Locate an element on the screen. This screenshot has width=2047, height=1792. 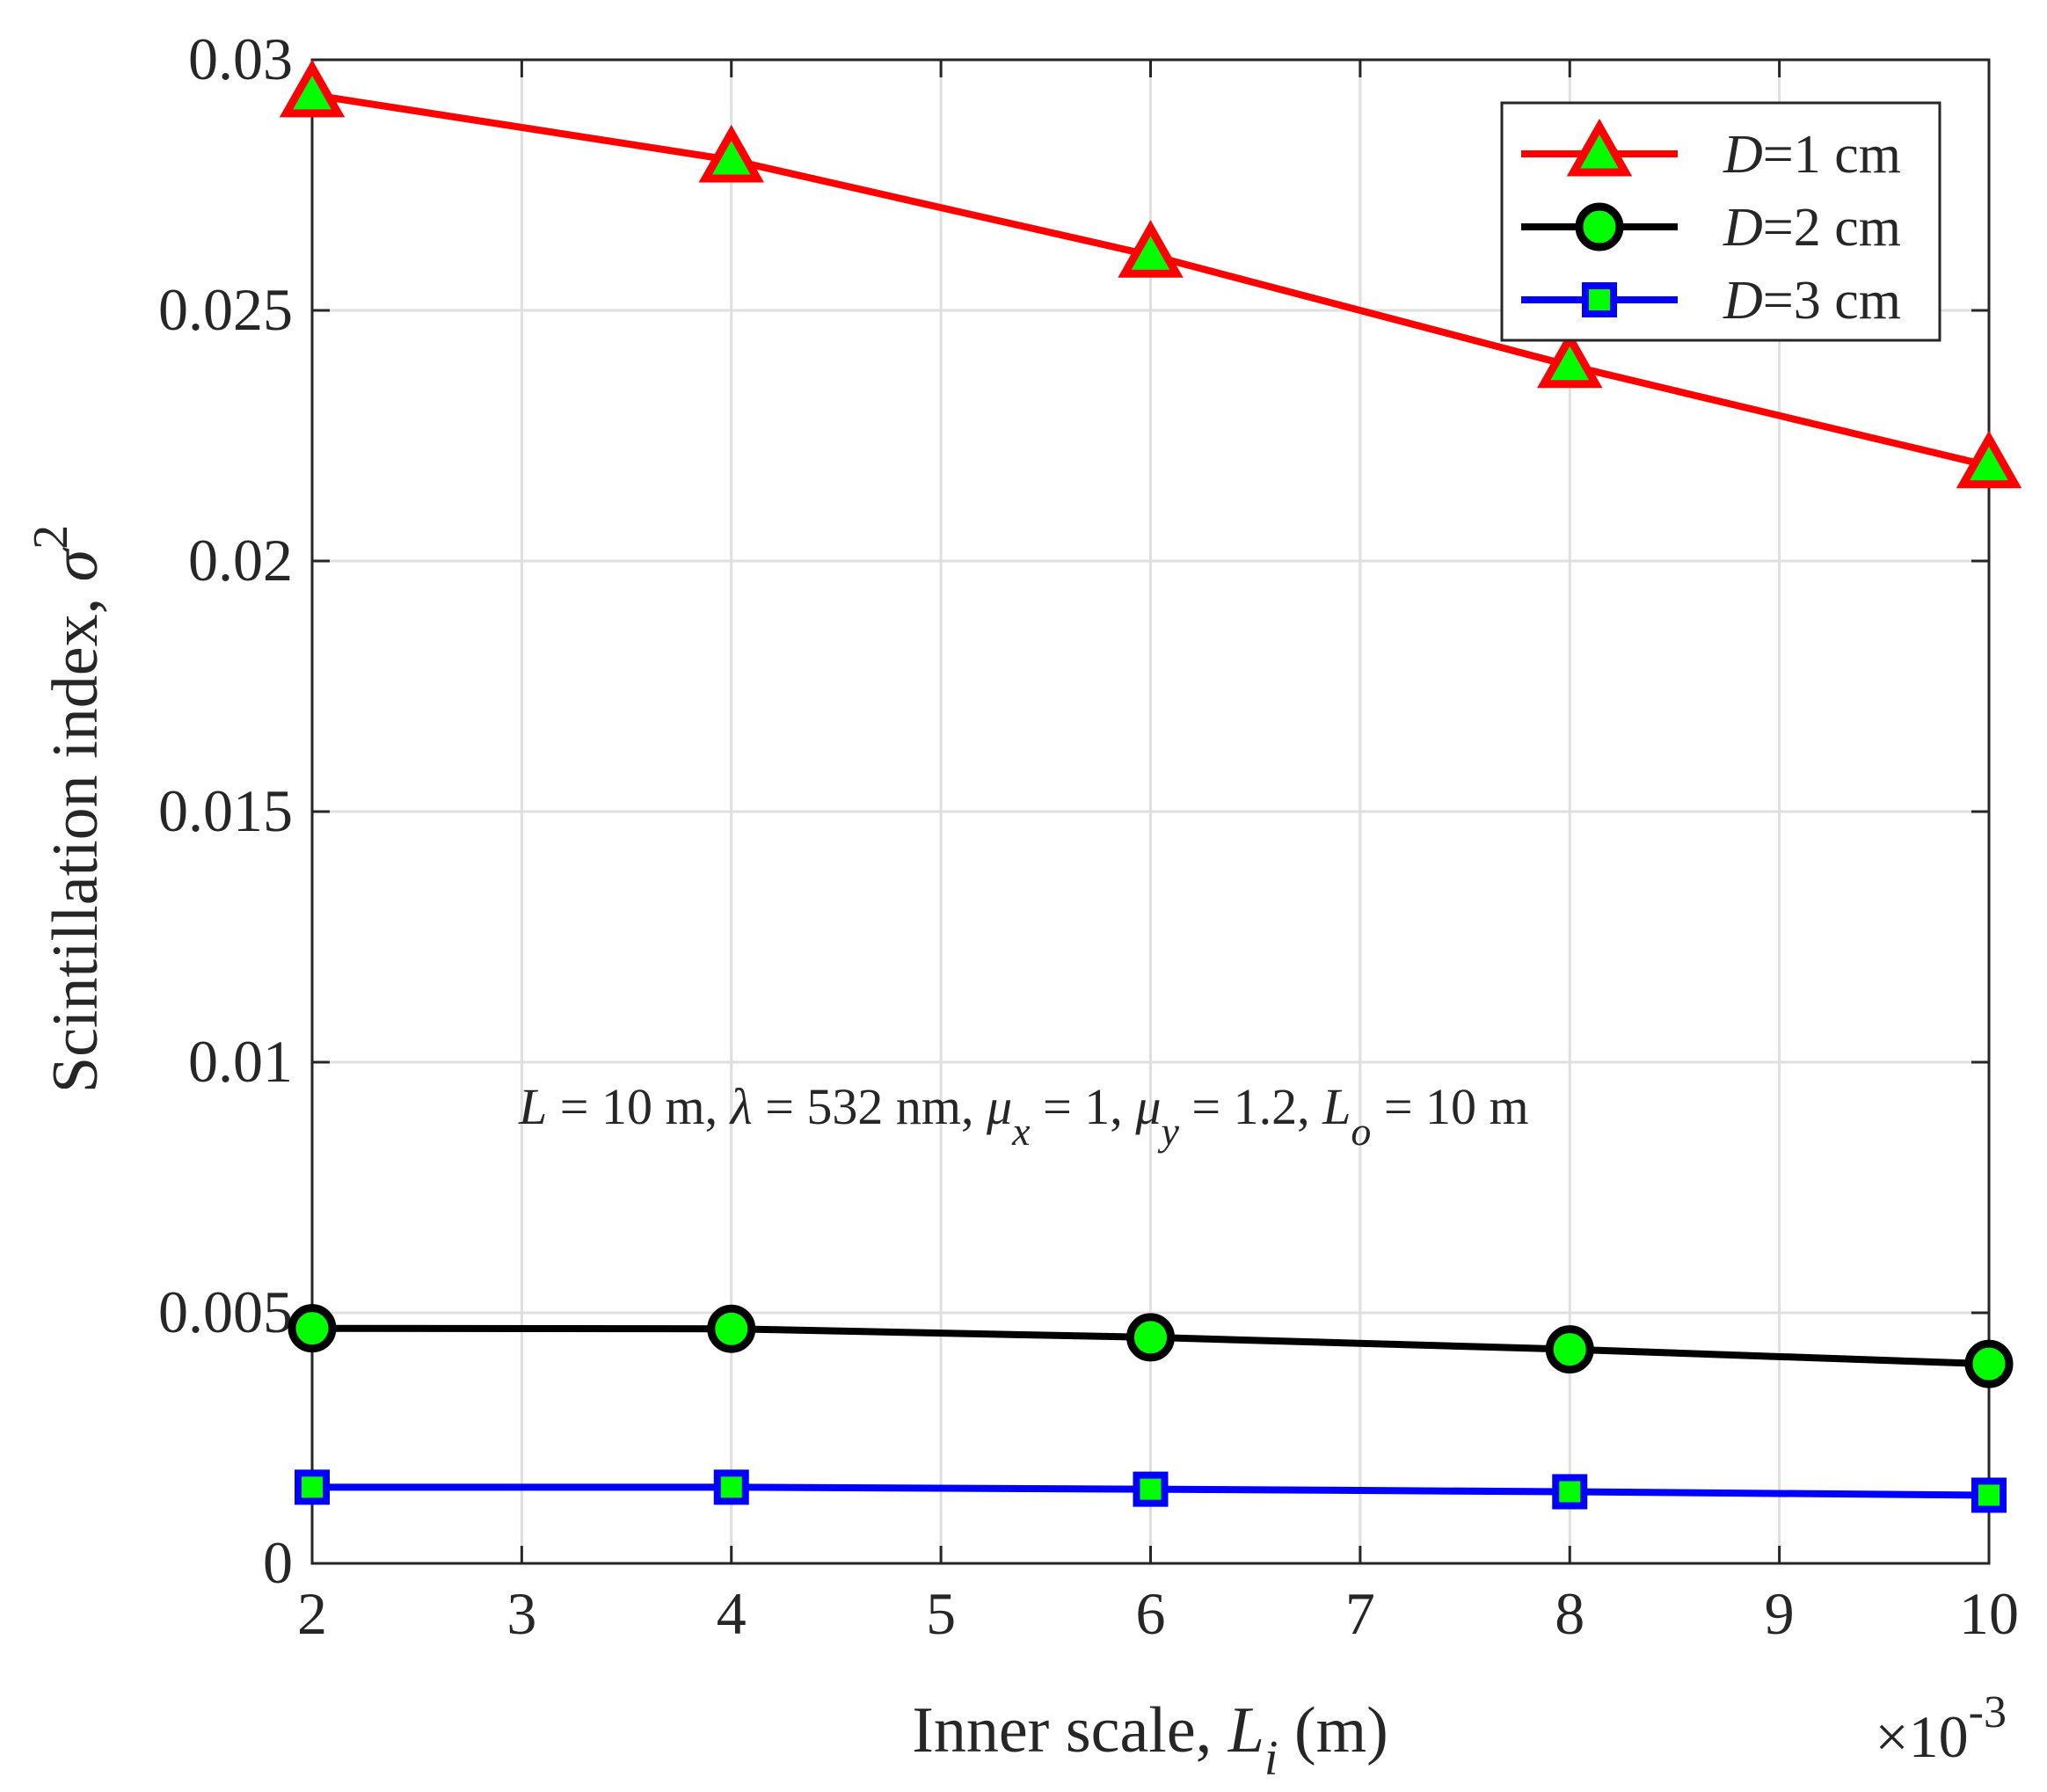
legend-entry-2: D=2 cm is located at coordinates (1711, 228).